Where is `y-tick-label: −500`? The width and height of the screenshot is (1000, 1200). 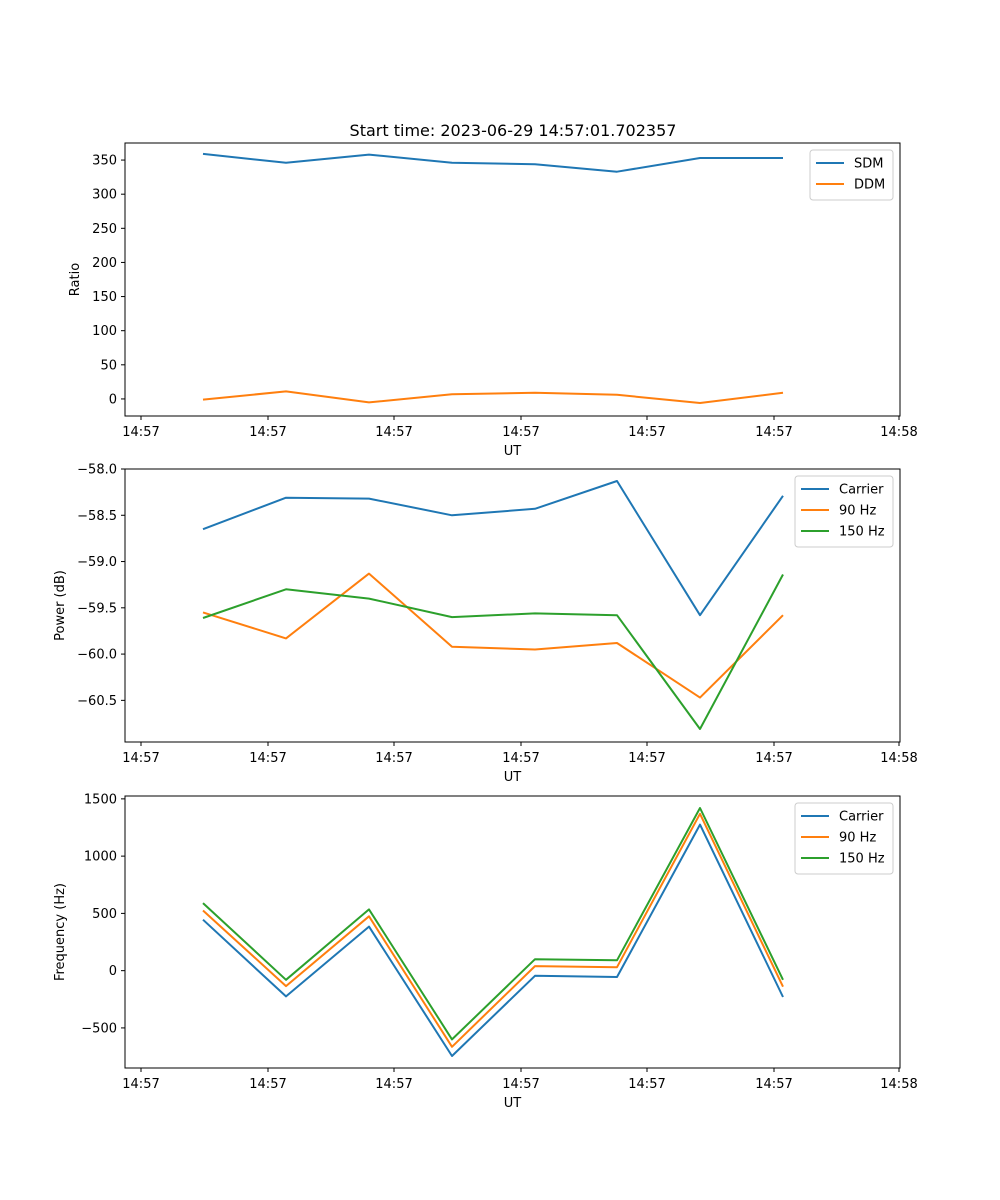
y-tick-label: −500 is located at coordinates (99, 1028).